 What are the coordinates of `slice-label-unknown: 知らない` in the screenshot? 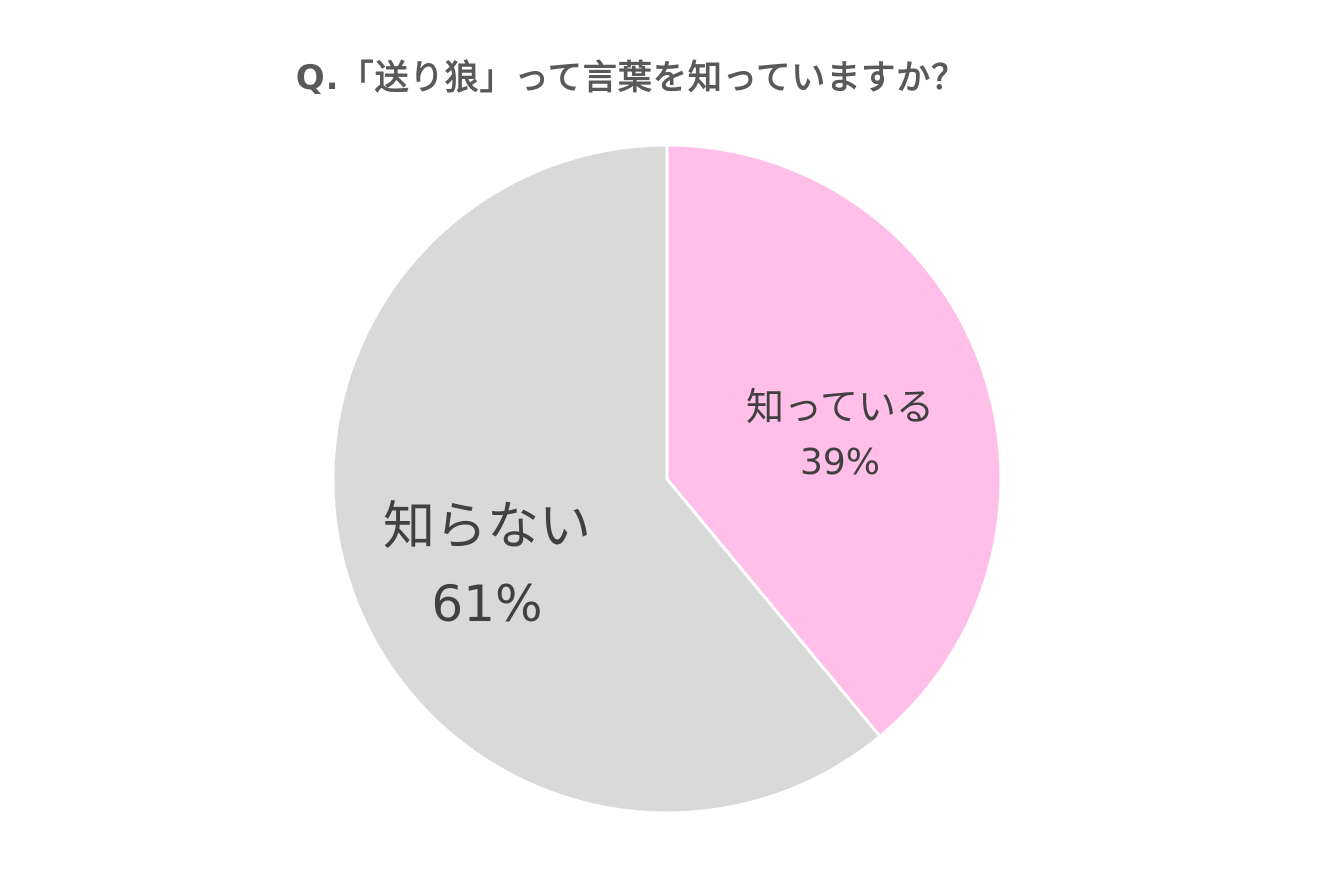 It's located at (487, 527).